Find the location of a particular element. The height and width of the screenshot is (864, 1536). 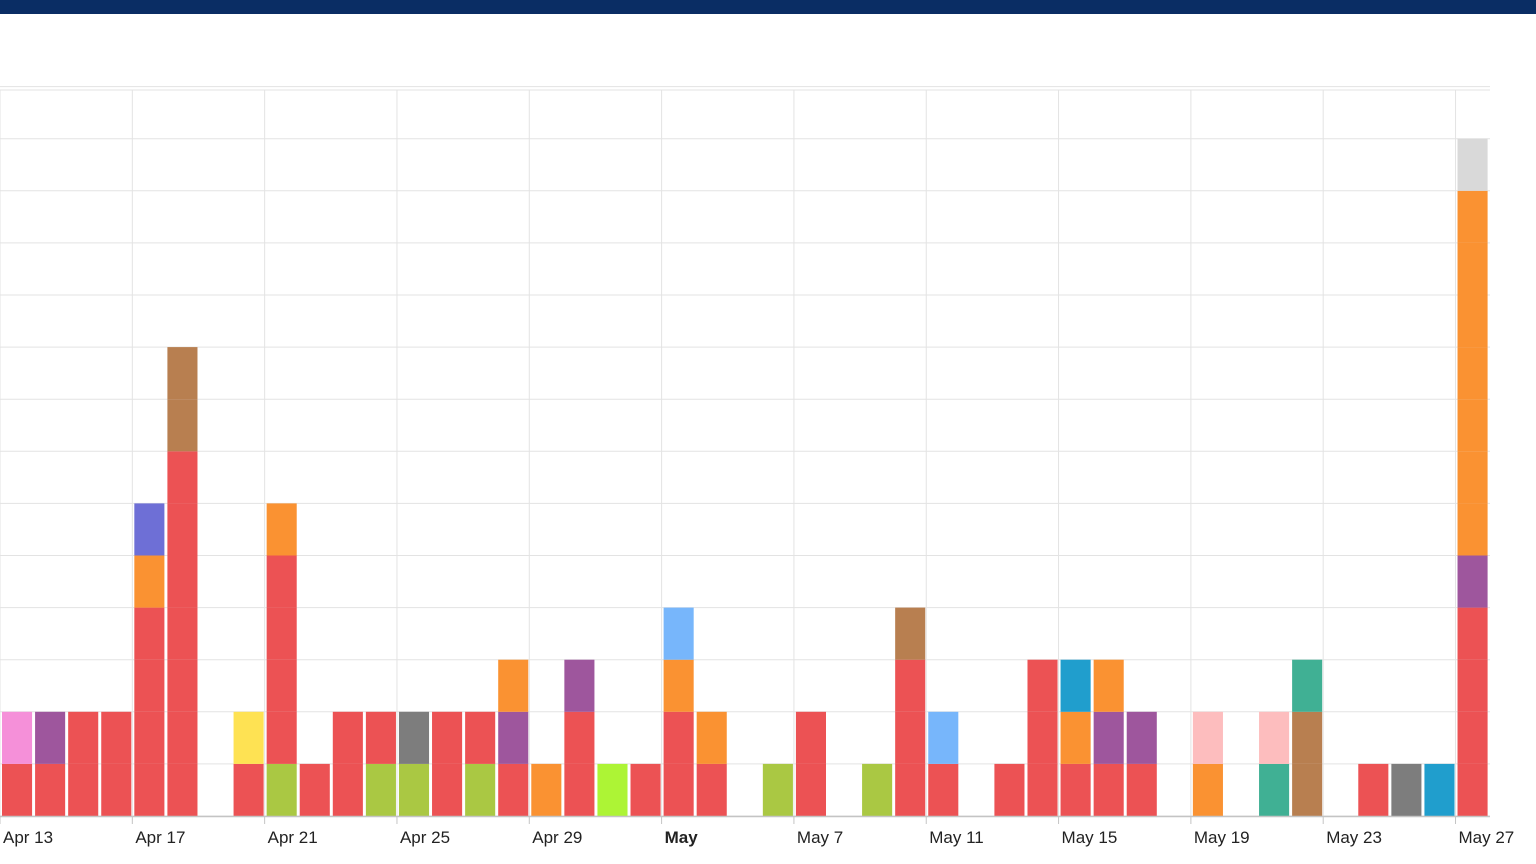

x-tick-label: May 11 is located at coordinates (956, 837).